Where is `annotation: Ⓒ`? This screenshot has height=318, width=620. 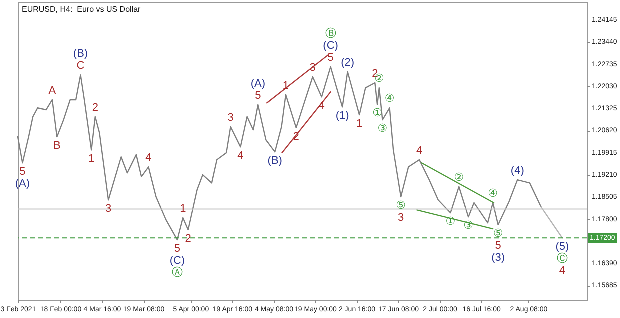
annotation: Ⓒ is located at coordinates (562, 259).